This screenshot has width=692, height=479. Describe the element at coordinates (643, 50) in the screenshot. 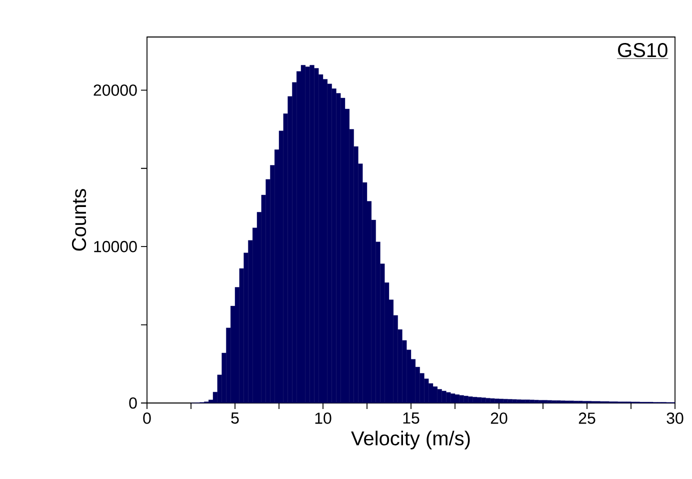

I see `annotation: GS10` at that location.